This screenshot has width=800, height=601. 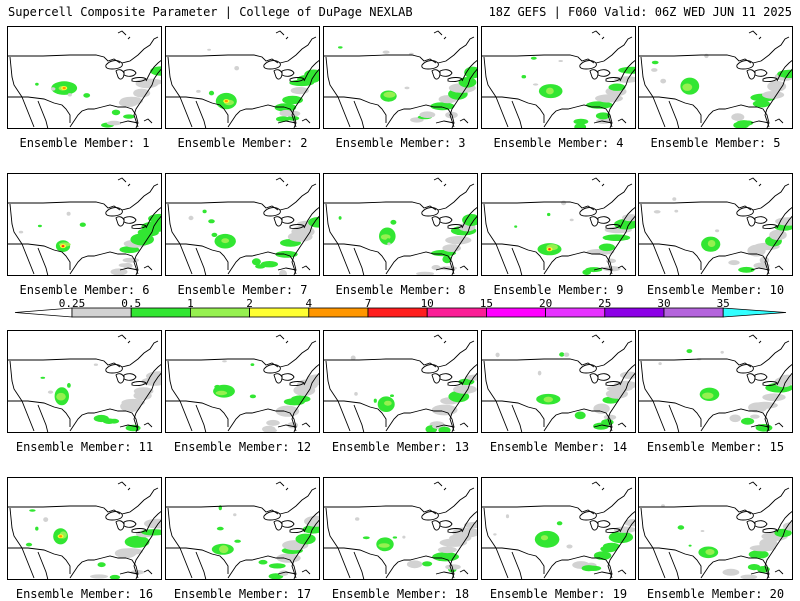 I want to click on member-caption: Ensemble Member: 3, so click(x=400, y=143).